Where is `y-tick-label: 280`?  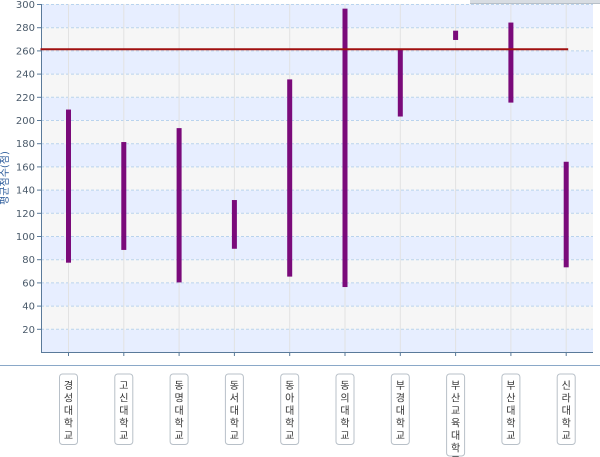 y-tick-label: 280 is located at coordinates (25, 28).